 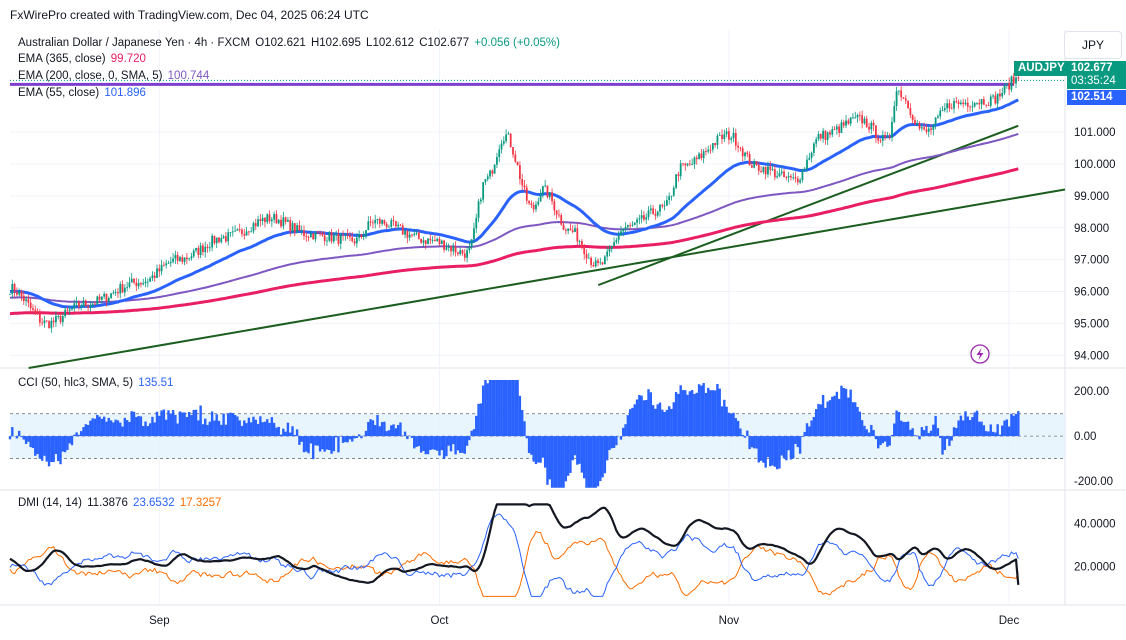 What do you see at coordinates (96, 383) in the screenshot?
I see `cci-legend: CCI (50, hlc3, SMA, 5) 135.51` at bounding box center [96, 383].